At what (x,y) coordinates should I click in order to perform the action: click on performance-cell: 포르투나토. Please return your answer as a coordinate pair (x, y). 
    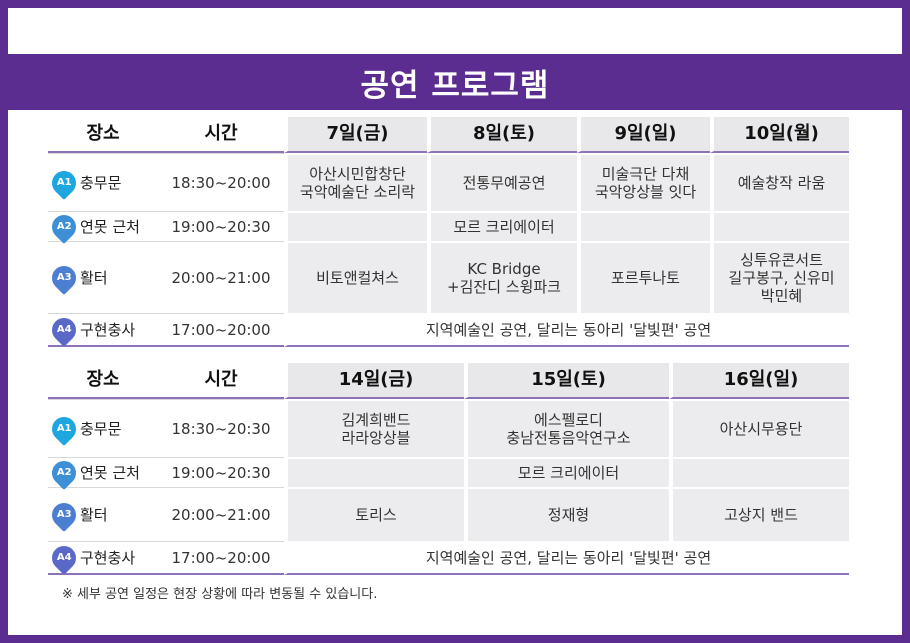
    Looking at the image, I should click on (643, 277).